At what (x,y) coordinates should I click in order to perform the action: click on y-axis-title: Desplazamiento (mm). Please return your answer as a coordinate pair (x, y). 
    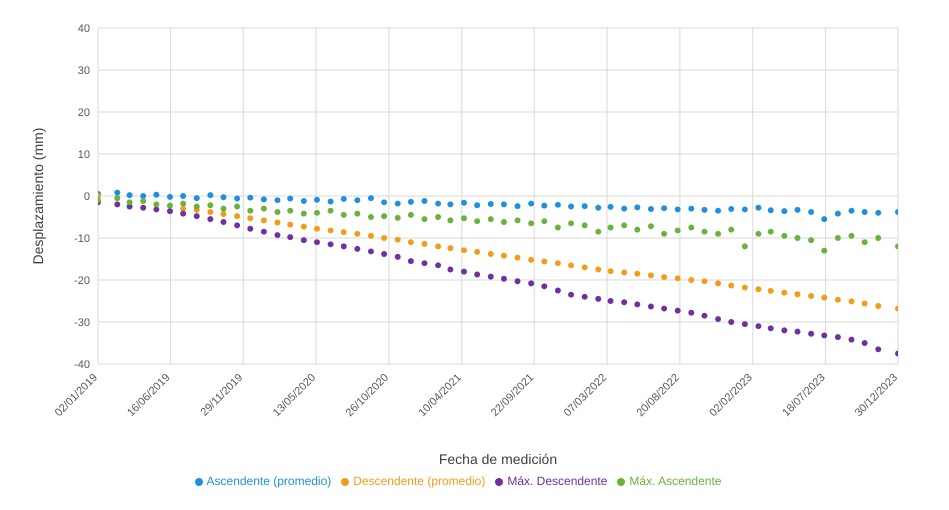
    Looking at the image, I should click on (38, 196).